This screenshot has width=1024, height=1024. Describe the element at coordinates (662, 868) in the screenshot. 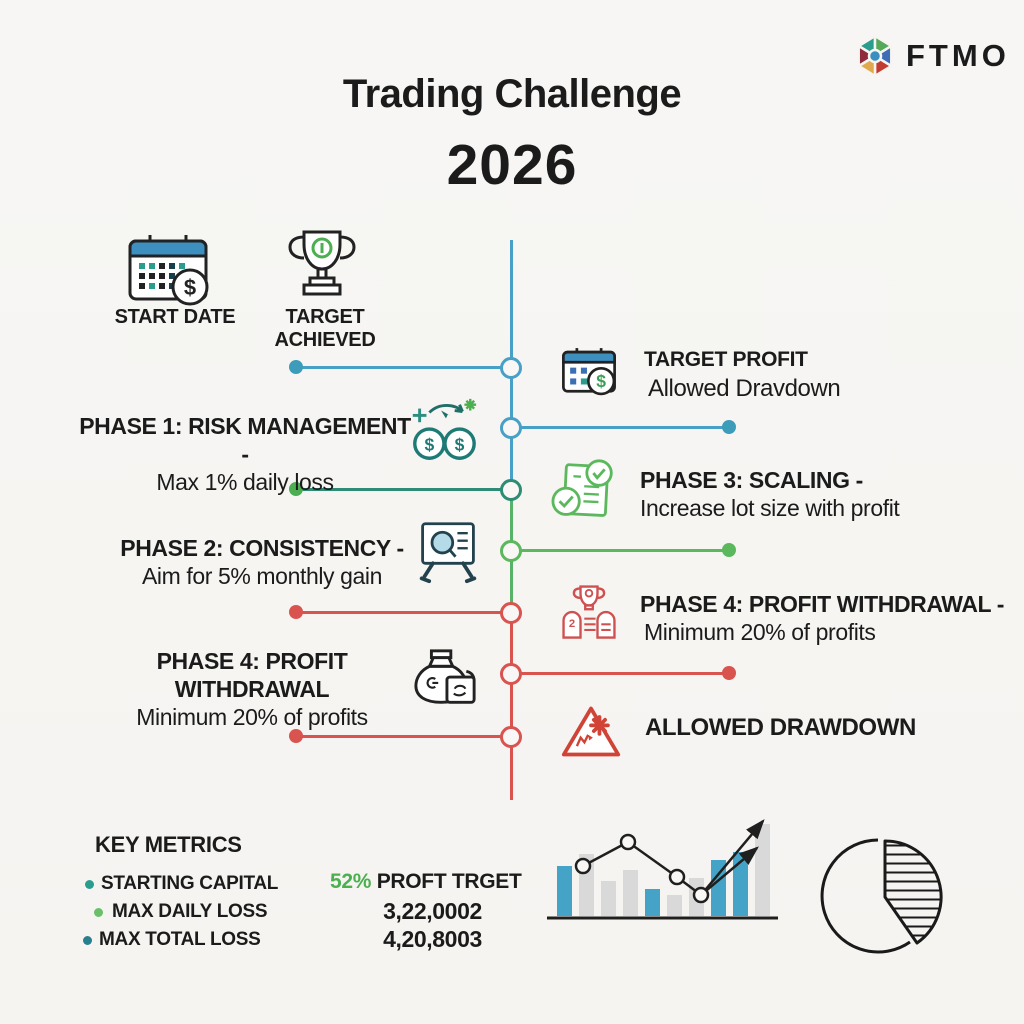

I see `mini-bar-chart` at that location.